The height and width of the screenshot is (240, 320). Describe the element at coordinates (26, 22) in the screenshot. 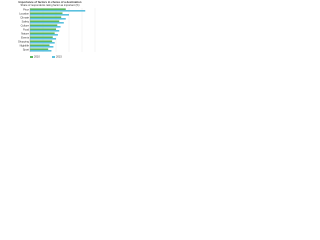

I see `y-tick-label: Safety` at that location.